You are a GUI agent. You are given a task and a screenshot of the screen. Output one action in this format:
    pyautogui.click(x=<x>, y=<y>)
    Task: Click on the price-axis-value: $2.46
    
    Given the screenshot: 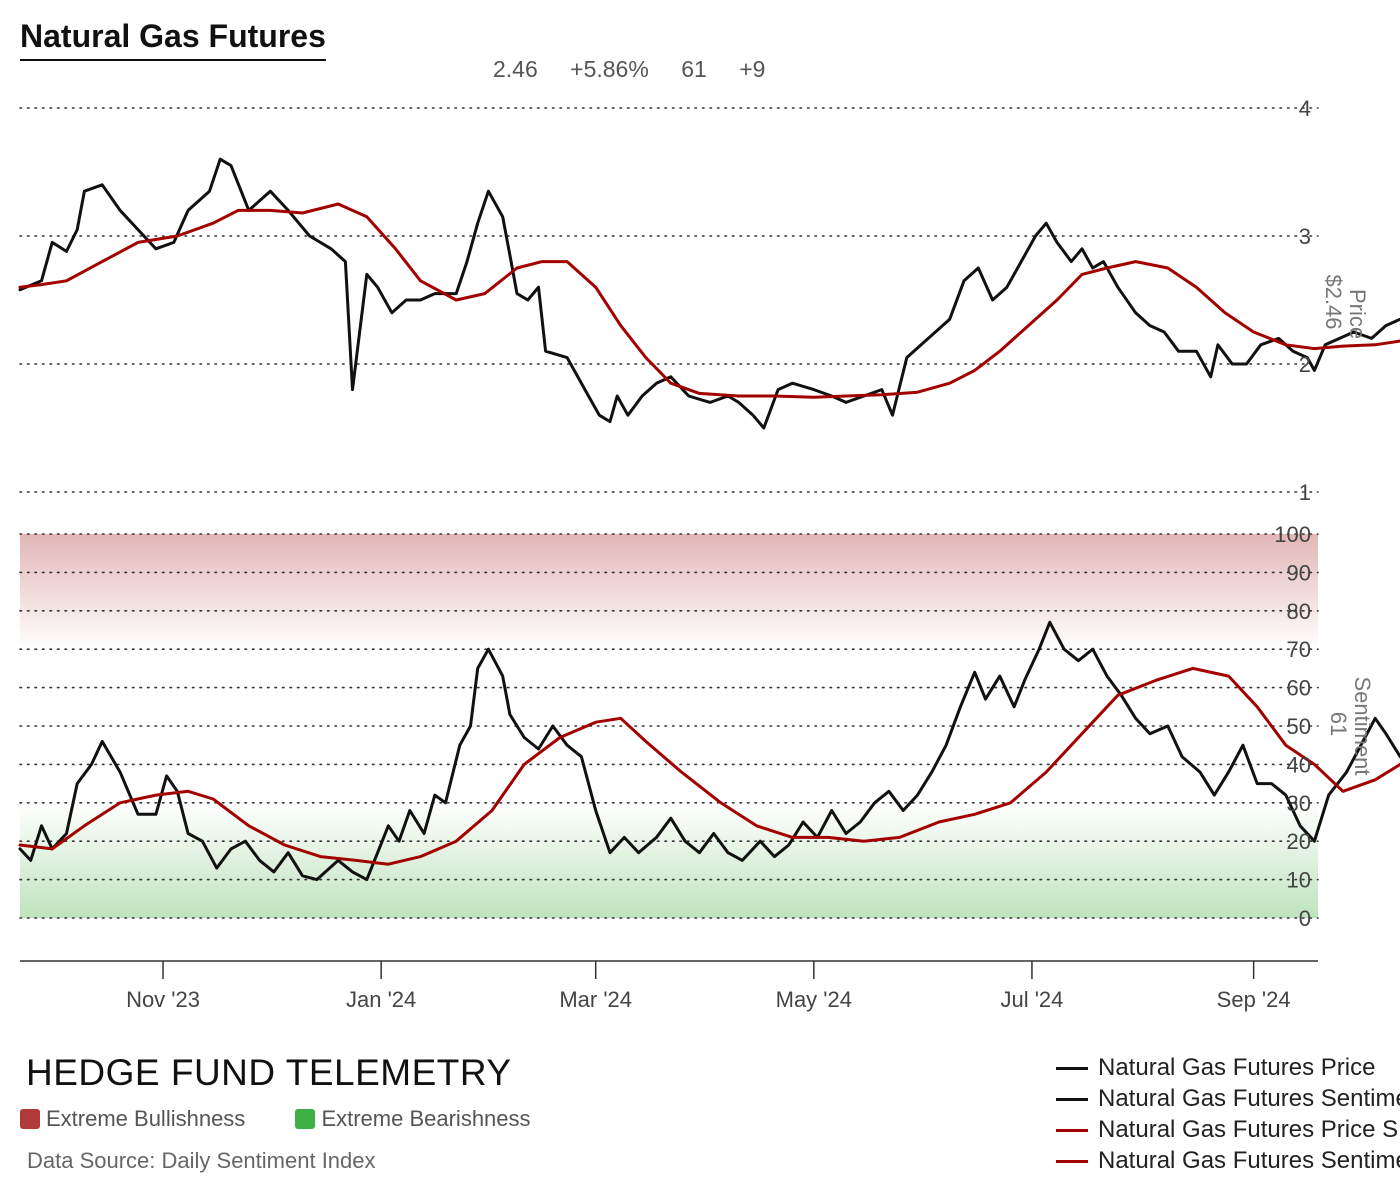 What is the action you would take?
    pyautogui.click(x=1333, y=301)
    